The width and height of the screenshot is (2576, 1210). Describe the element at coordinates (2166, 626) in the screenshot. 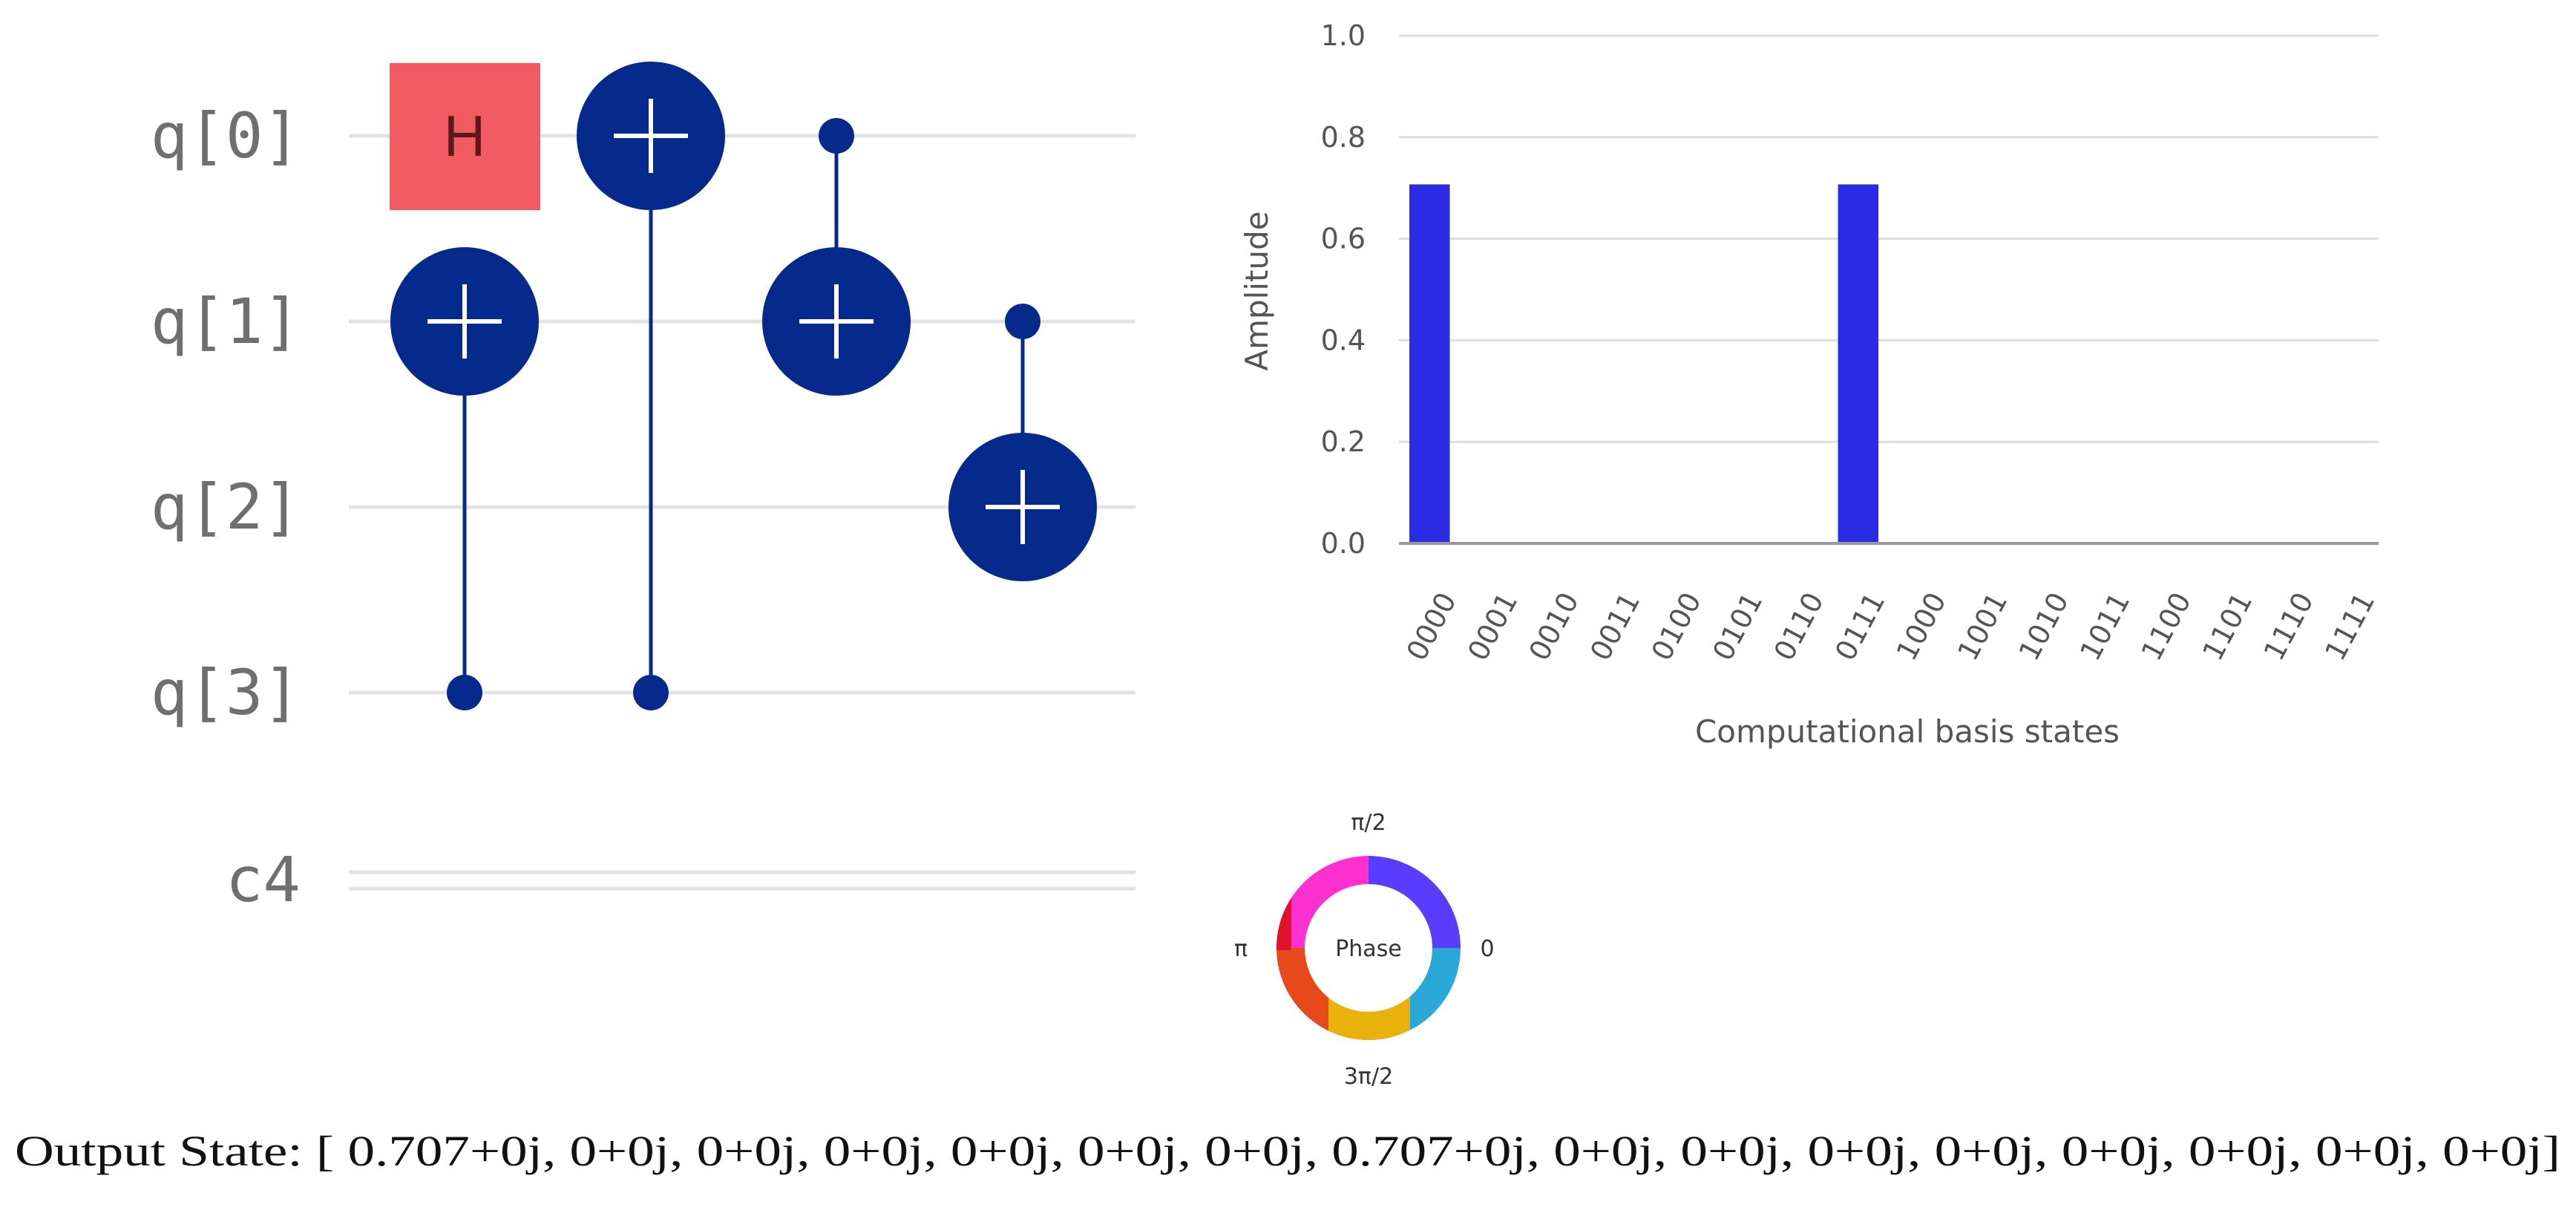

I see `x-tick-label: 1100` at that location.